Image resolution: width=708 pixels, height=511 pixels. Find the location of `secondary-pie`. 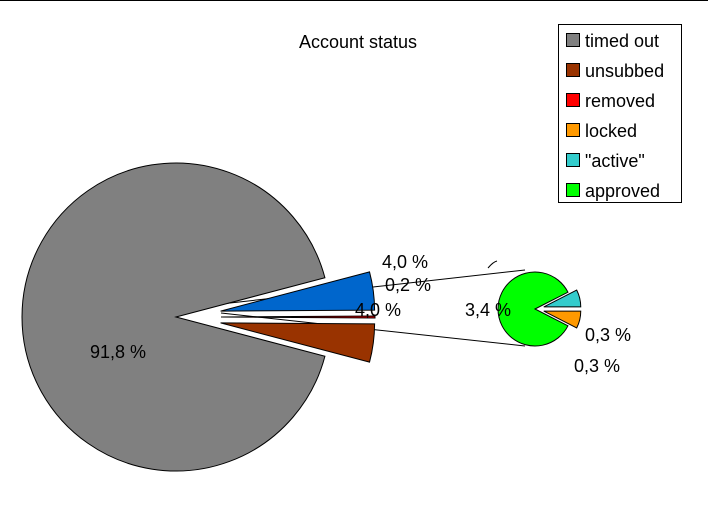

secondary-pie is located at coordinates (539, 309).